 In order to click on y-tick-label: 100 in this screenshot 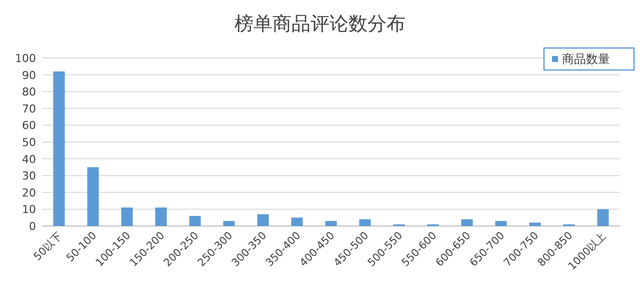, I will do `click(25, 58)`.